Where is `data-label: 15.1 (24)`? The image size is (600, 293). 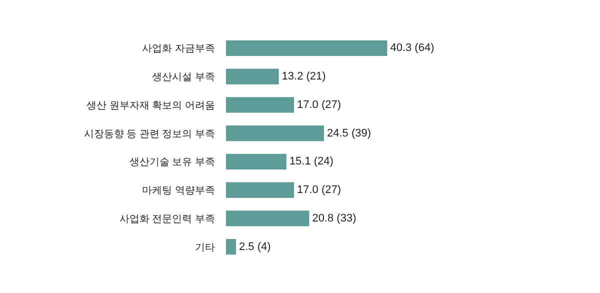
data-label: 15.1 (24) is located at coordinates (311, 162).